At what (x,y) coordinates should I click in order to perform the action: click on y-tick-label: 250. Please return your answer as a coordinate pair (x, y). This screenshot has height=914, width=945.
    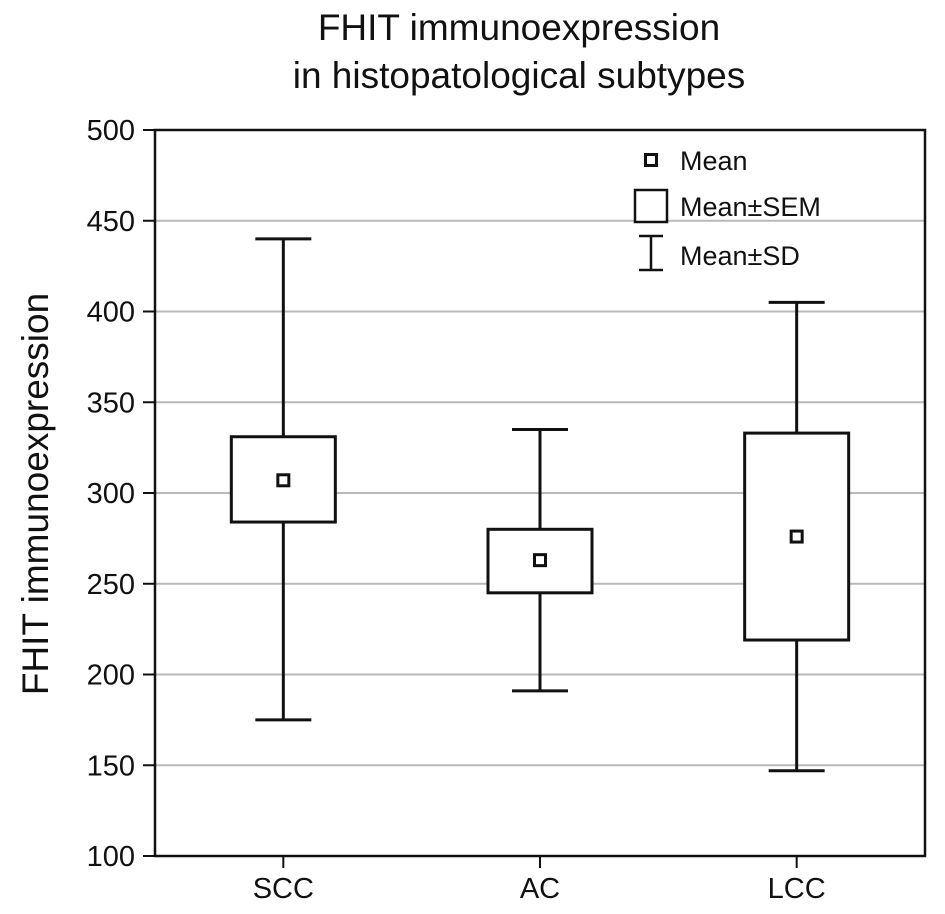
    Looking at the image, I should click on (111, 585).